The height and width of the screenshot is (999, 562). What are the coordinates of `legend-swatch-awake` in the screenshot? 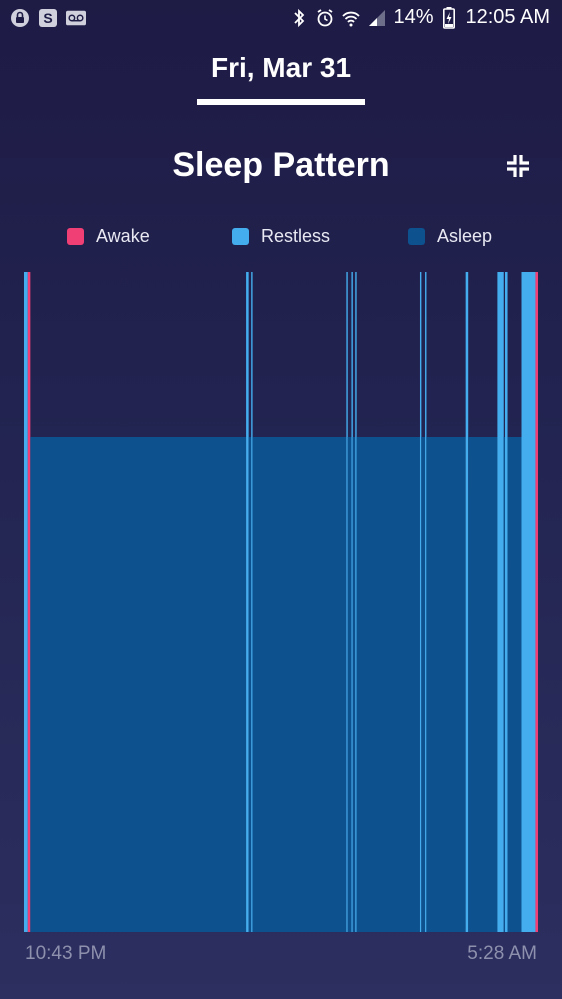 It's located at (75, 236).